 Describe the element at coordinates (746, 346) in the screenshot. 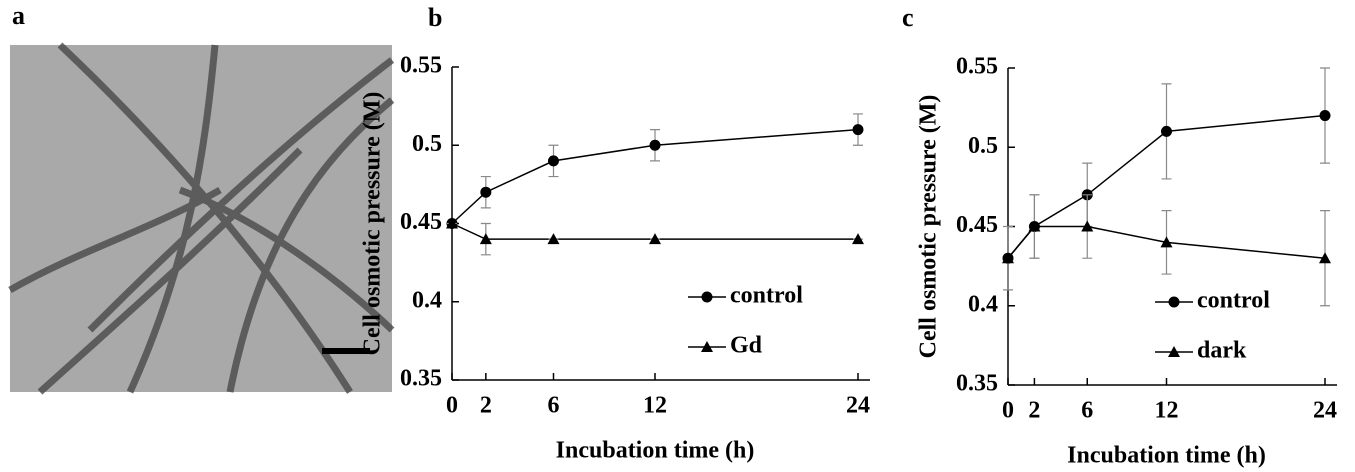

I see `legend-label: Gd` at that location.